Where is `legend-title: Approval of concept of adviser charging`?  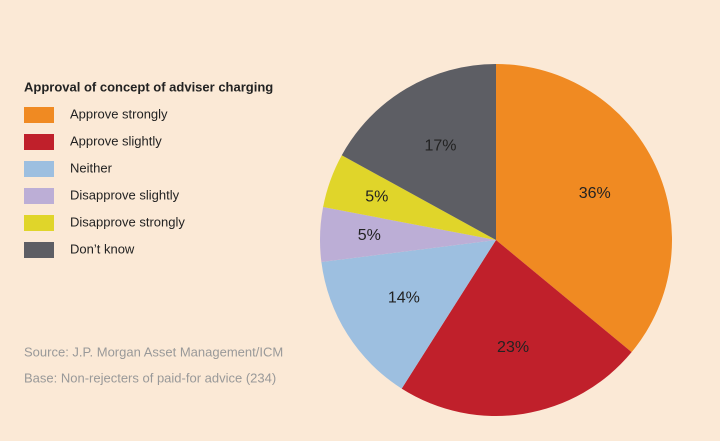 legend-title: Approval of concept of adviser charging is located at coordinates (148, 86).